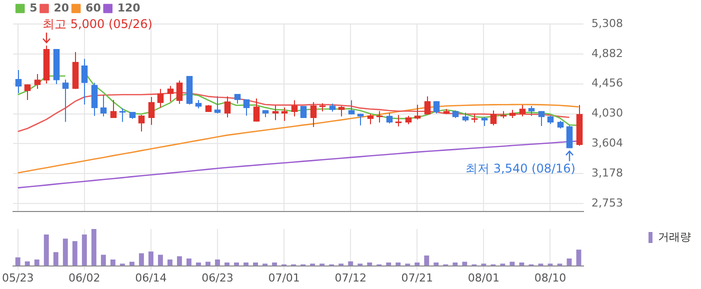 The width and height of the screenshot is (701, 289). Describe the element at coordinates (151, 277) in the screenshot. I see `x-tick-label: 06/14` at that location.